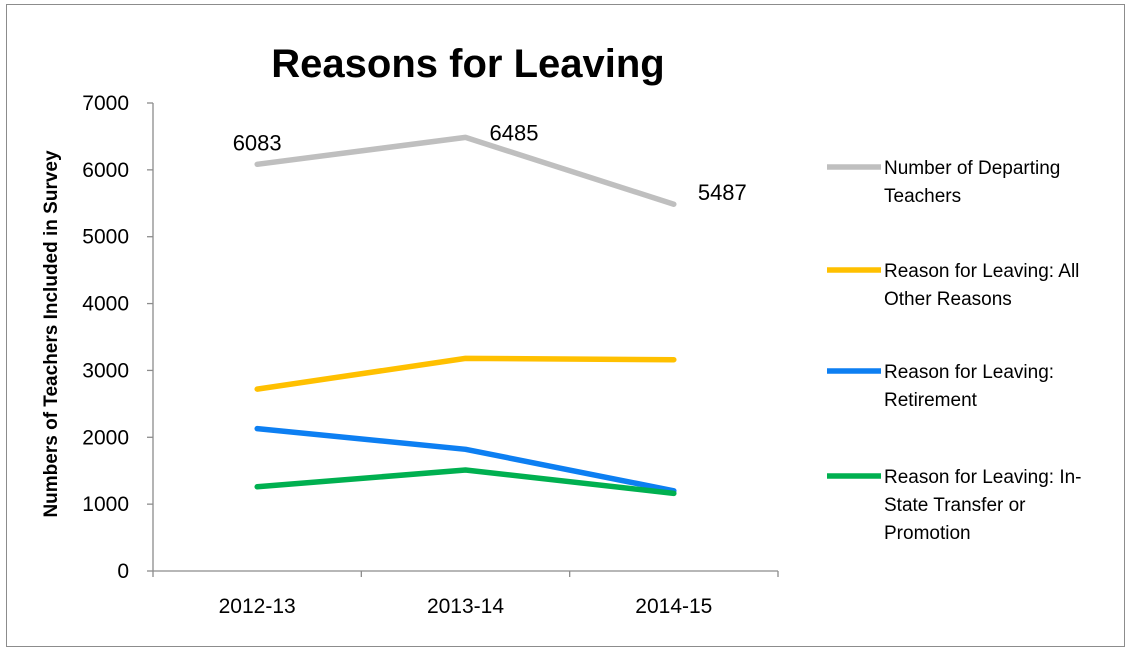 Image resolution: width=1131 pixels, height=653 pixels. I want to click on x-tick-label: 2014-15, so click(673, 606).